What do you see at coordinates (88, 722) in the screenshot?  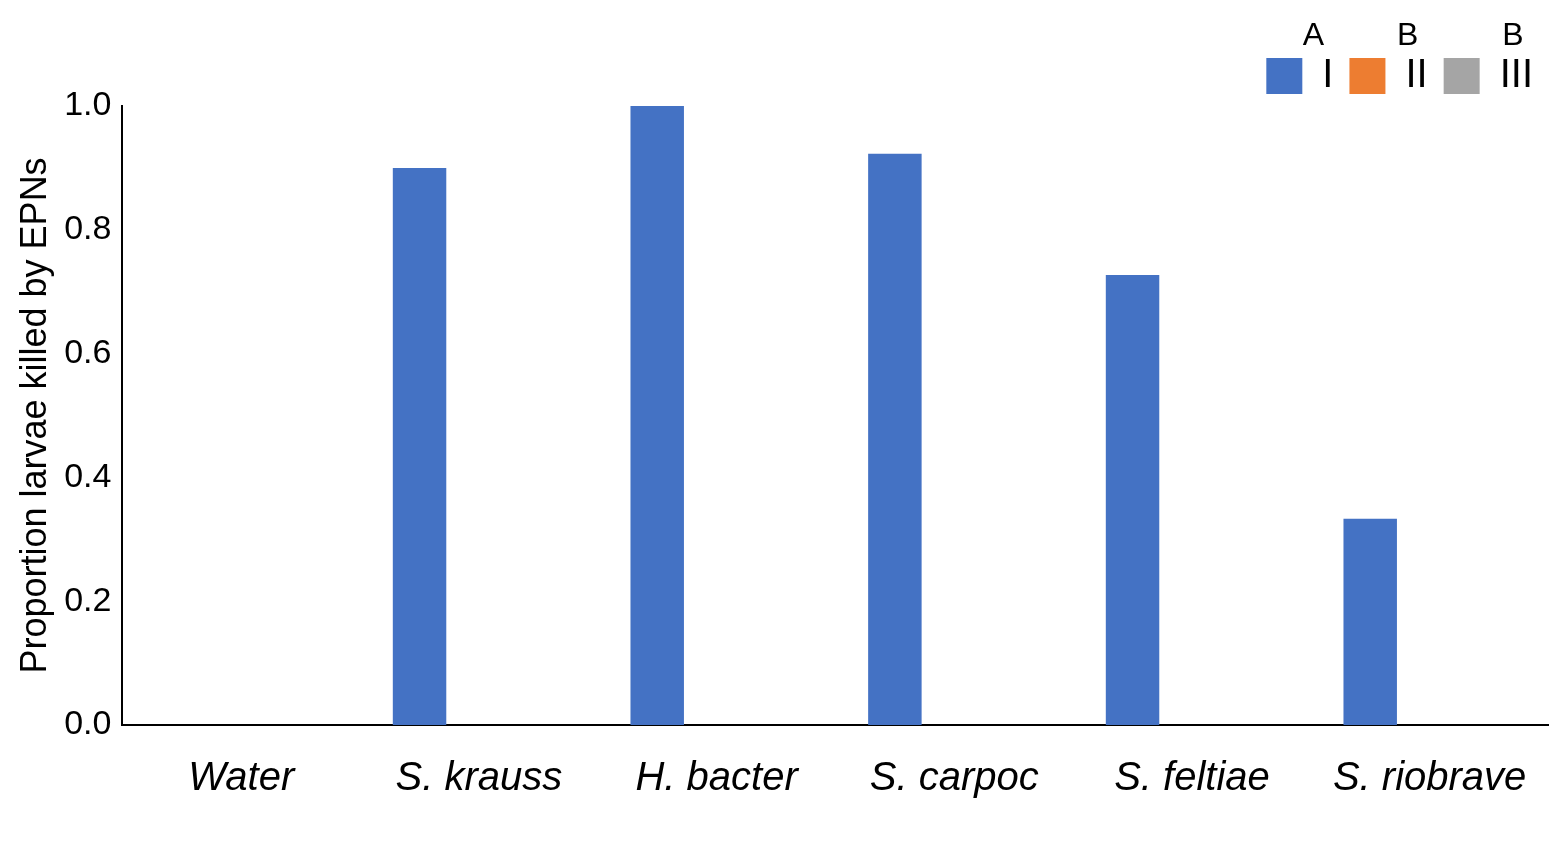 I see `y-tick-label: 0.0` at bounding box center [88, 722].